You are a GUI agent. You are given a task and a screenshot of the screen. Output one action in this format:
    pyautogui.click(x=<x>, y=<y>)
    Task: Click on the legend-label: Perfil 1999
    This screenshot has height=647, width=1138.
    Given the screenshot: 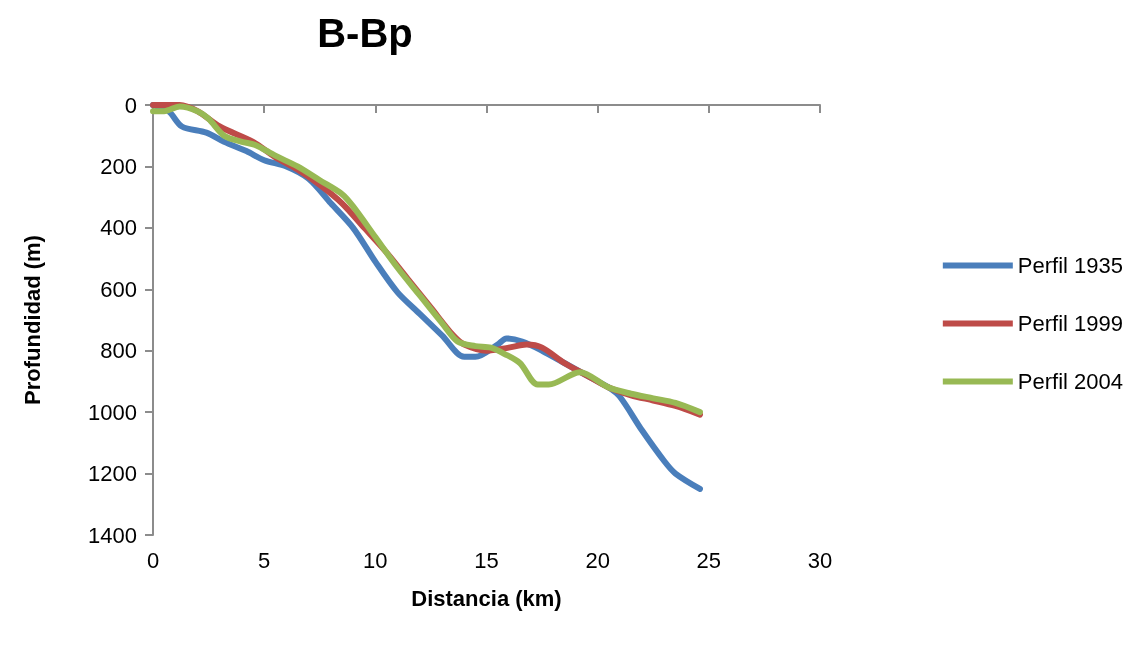 What is the action you would take?
    pyautogui.click(x=1070, y=323)
    